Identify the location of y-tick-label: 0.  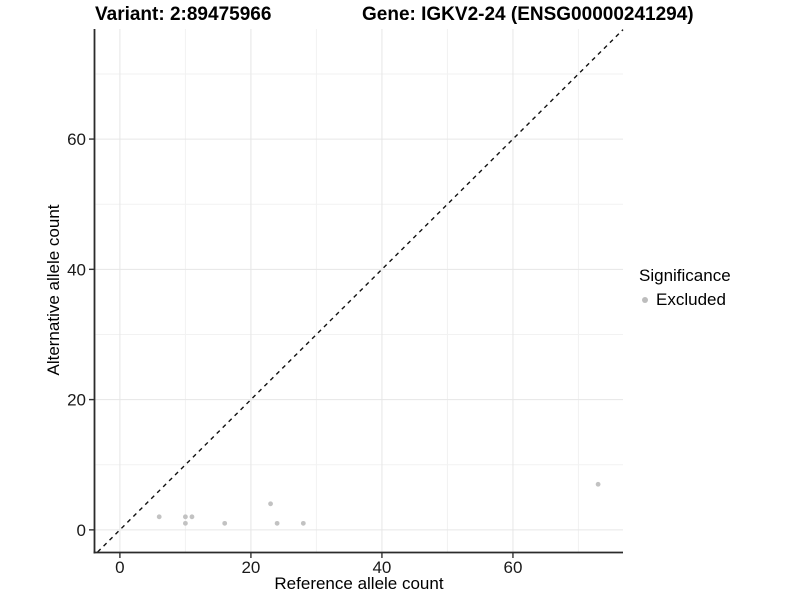
(81, 530).